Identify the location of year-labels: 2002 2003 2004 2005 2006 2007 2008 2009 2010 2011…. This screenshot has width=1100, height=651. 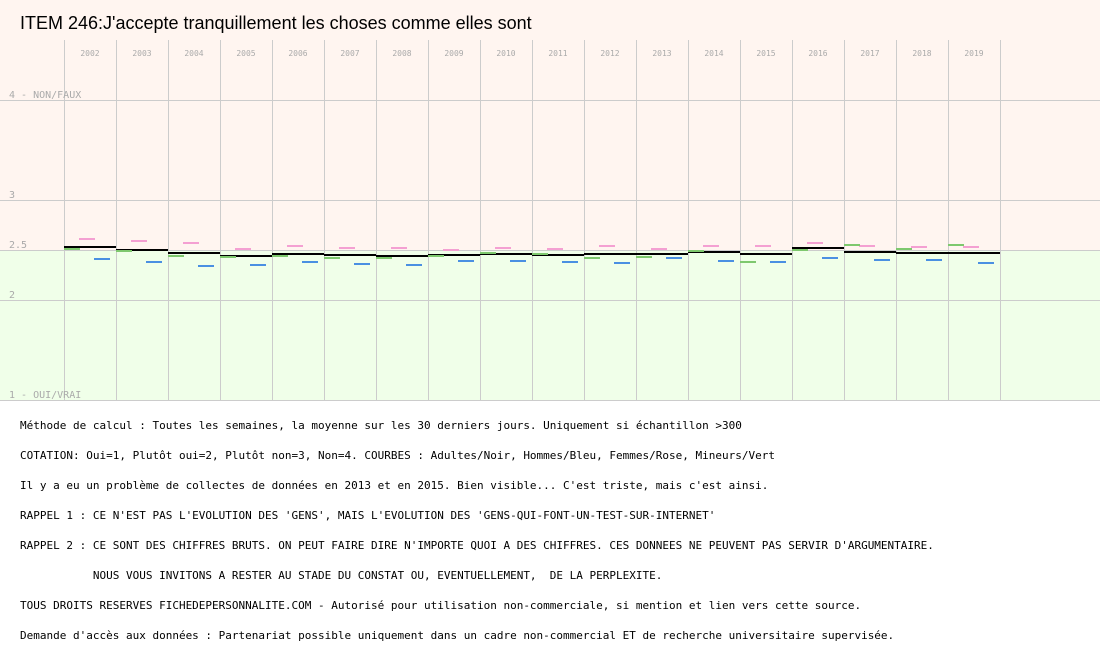
(531, 53).